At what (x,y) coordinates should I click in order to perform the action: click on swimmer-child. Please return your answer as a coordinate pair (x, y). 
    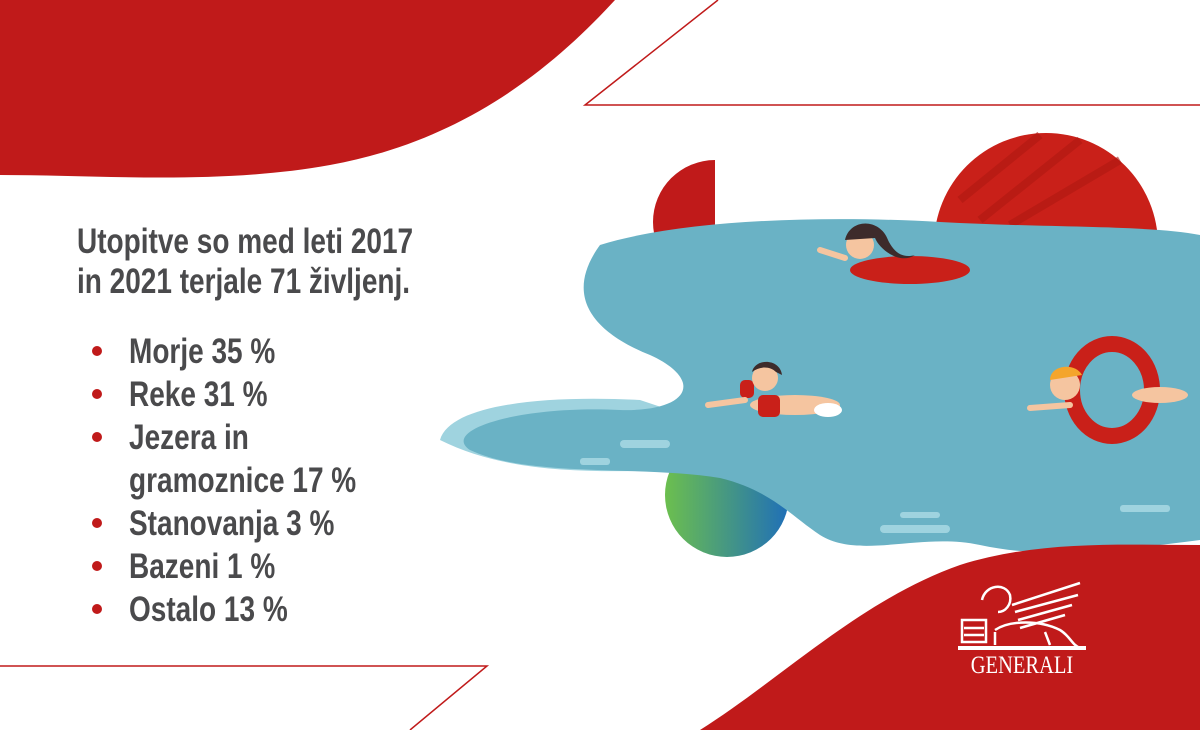
    Looking at the image, I should click on (773, 389).